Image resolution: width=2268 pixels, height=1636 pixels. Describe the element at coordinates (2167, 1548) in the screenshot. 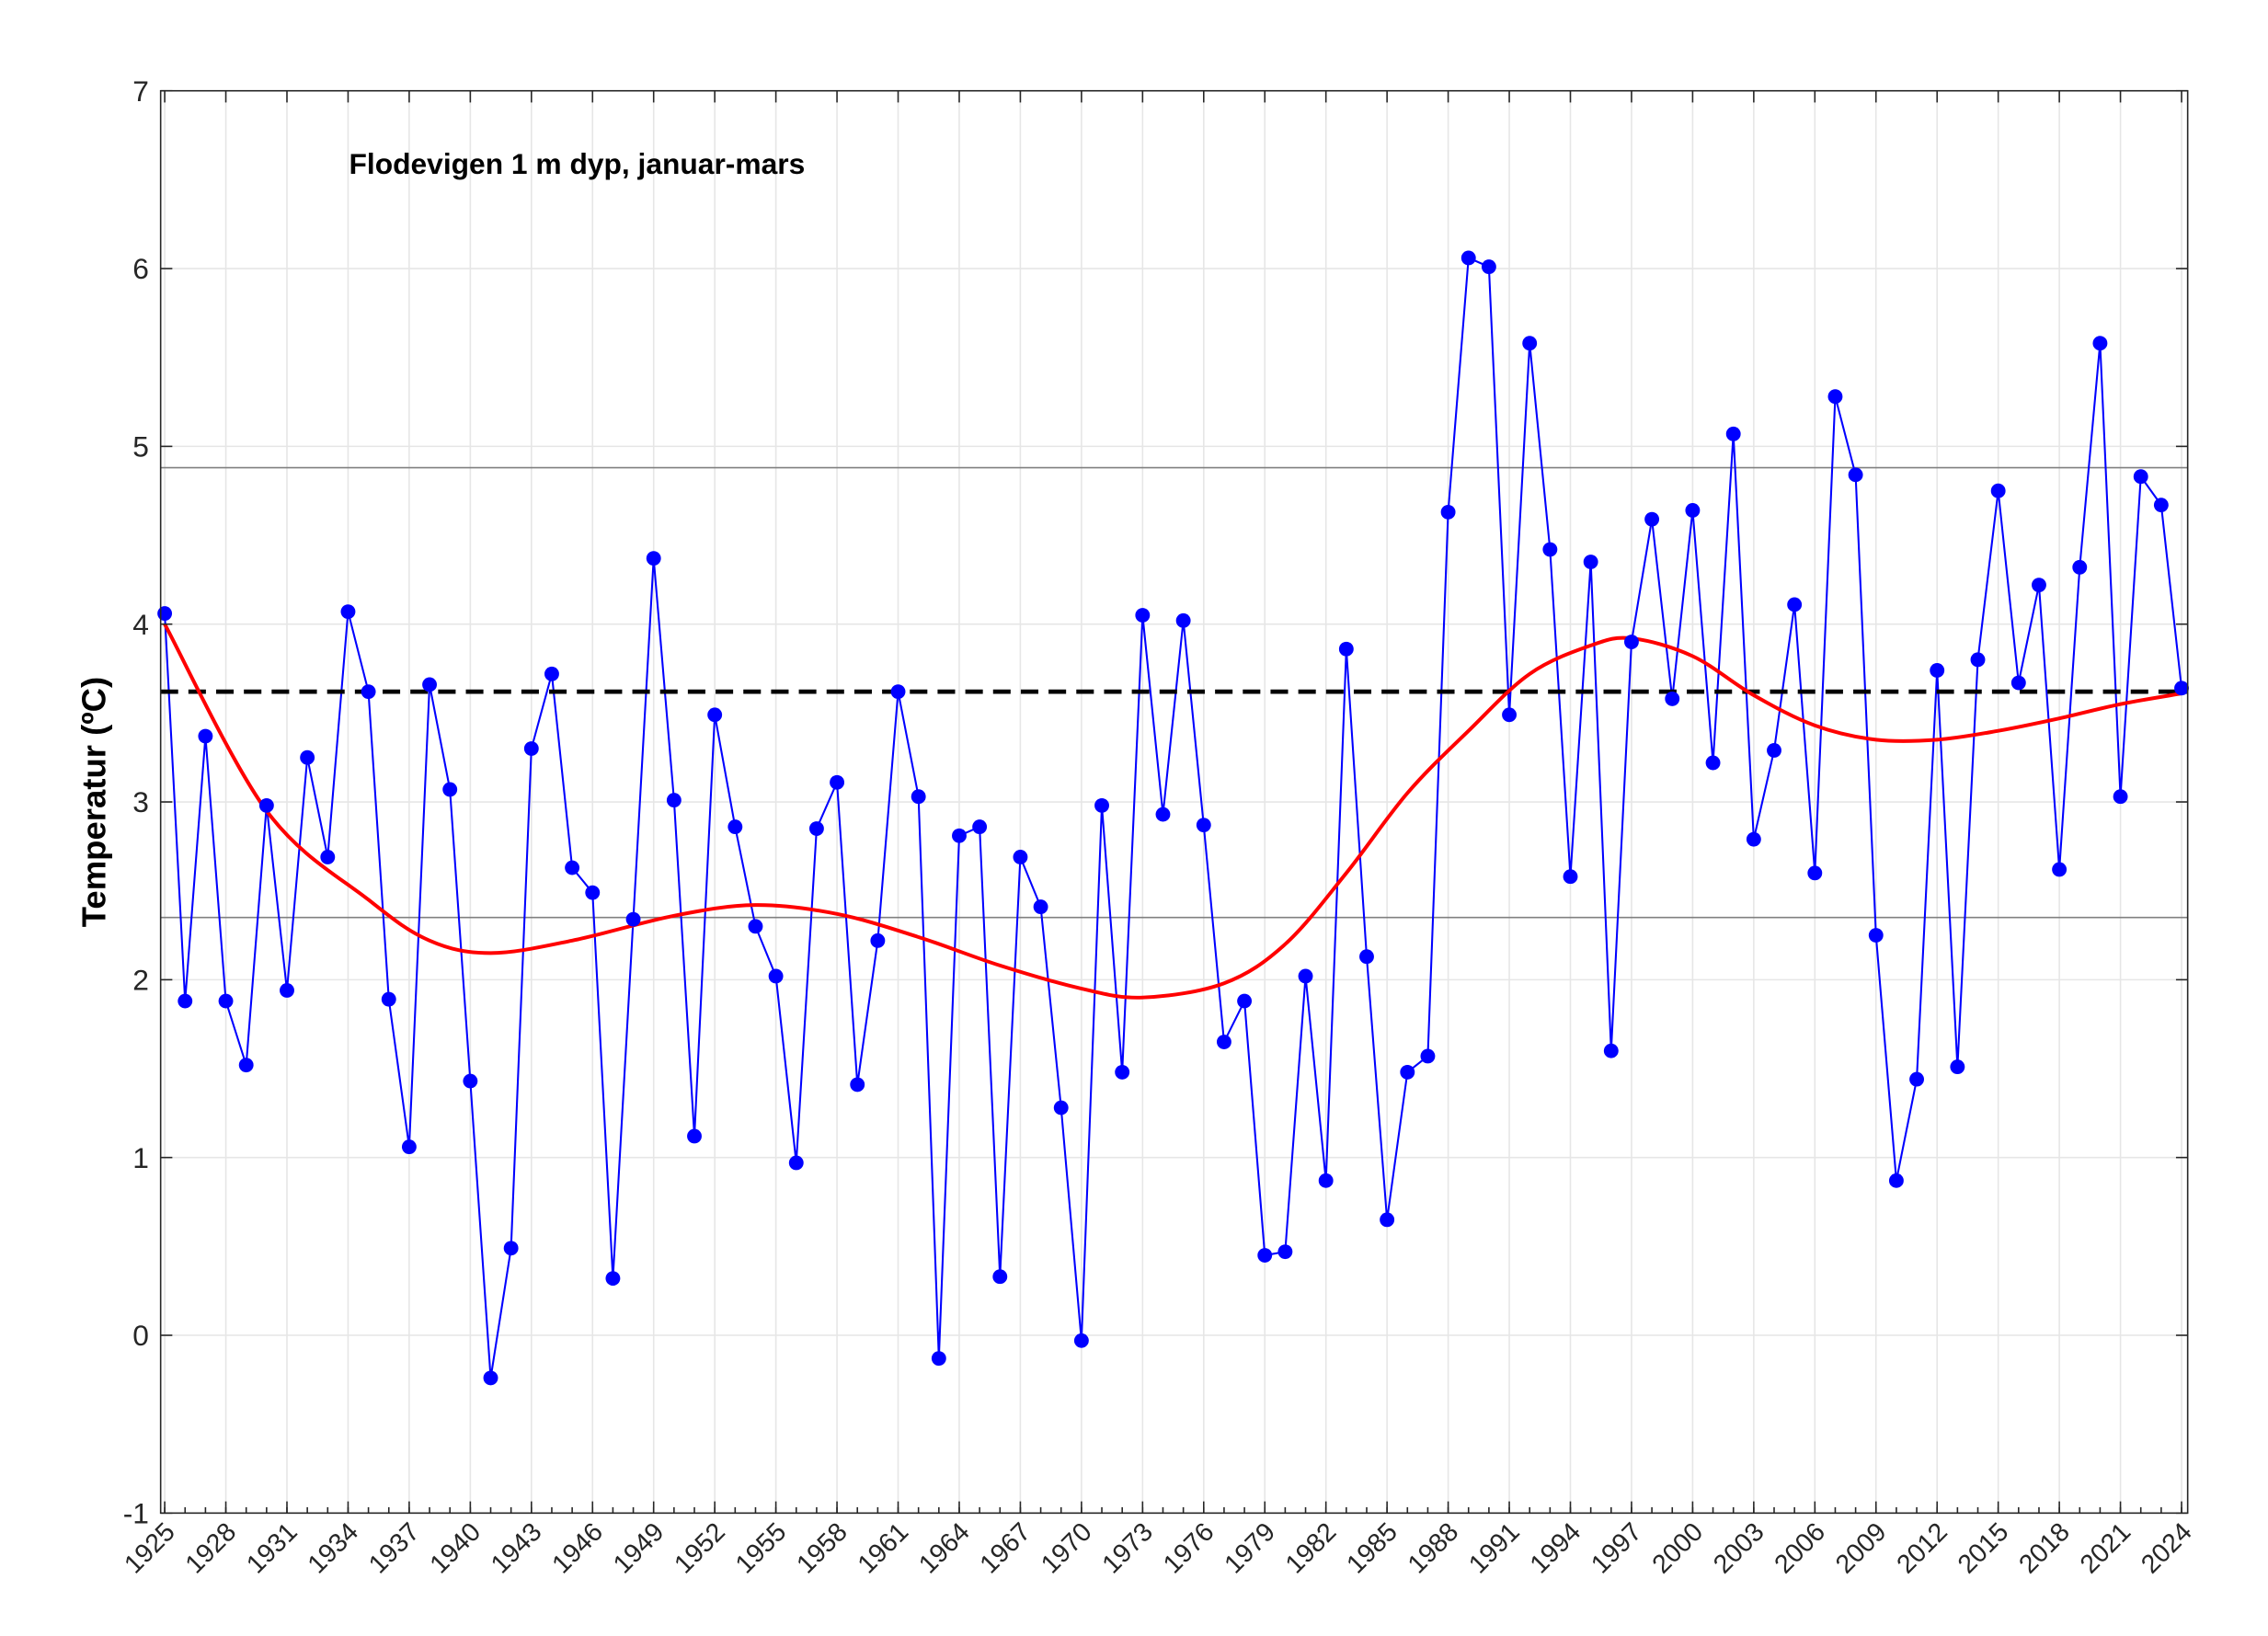

I see `x-tick-label: 2024` at that location.